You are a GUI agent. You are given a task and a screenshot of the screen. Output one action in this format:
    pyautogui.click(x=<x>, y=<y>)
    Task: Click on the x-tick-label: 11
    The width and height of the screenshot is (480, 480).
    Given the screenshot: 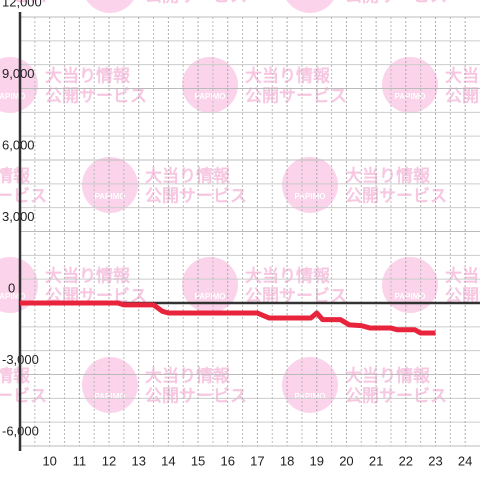 What is the action you would take?
    pyautogui.click(x=80, y=460)
    